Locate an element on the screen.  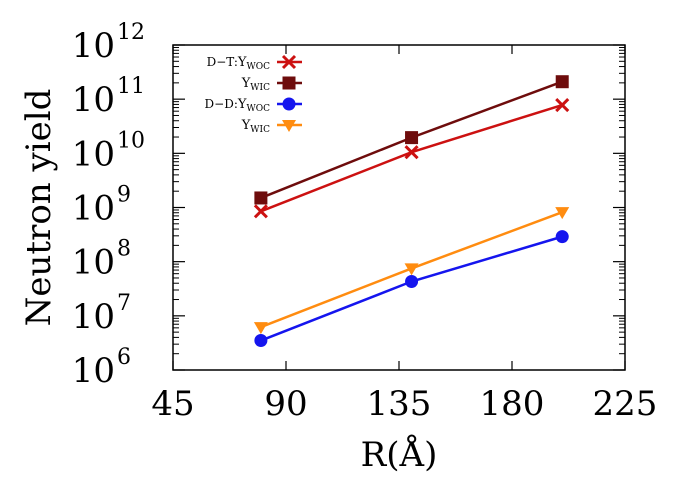
y-tick-exponent: 9 is located at coordinates (124, 195).